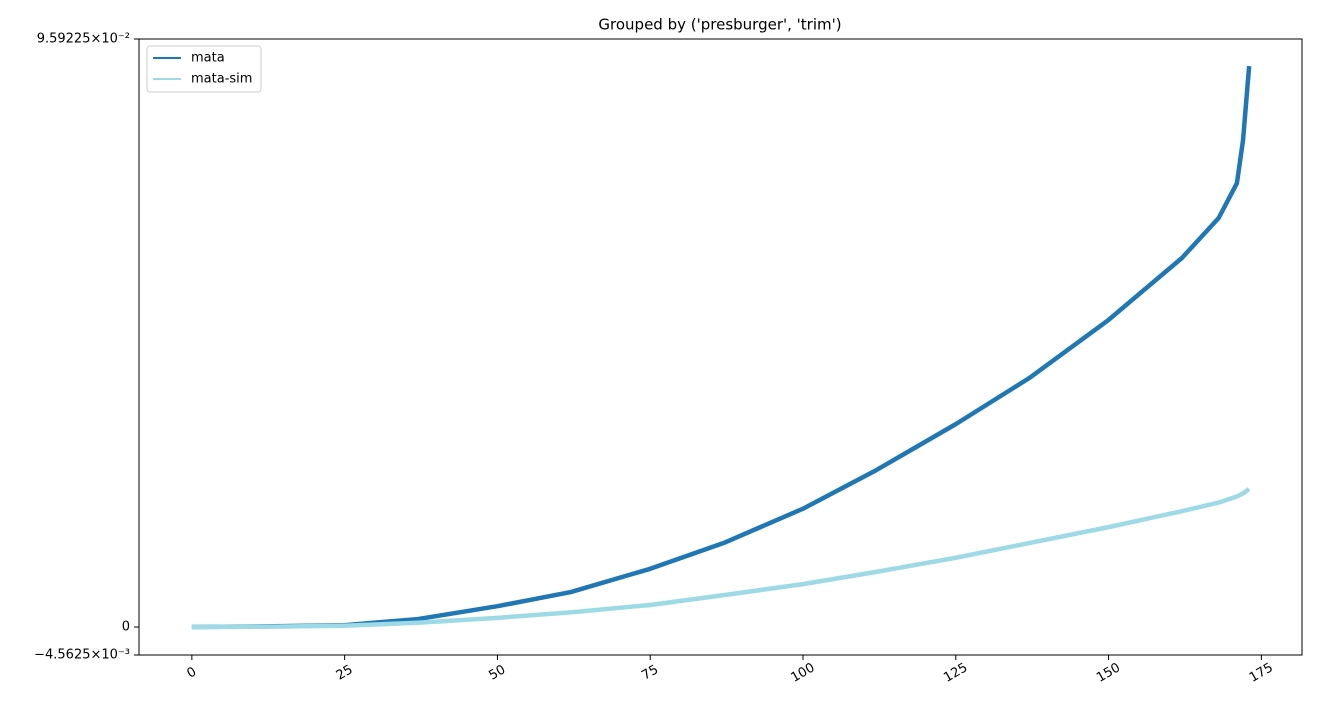  I want to click on x-tick-label: 25, so click(345, 672).